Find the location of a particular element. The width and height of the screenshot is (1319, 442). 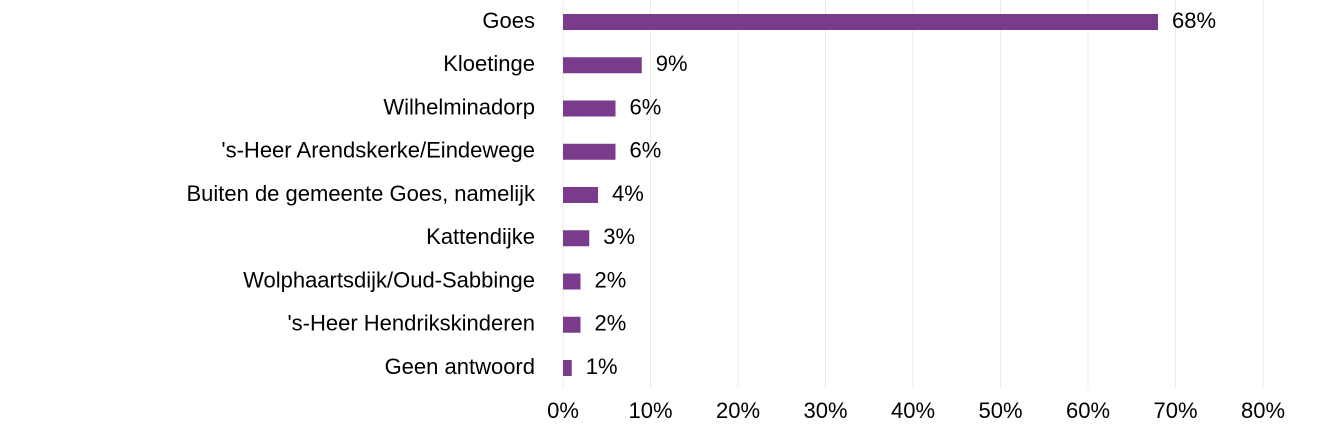

x-tick-label: 70% is located at coordinates (1175, 410).